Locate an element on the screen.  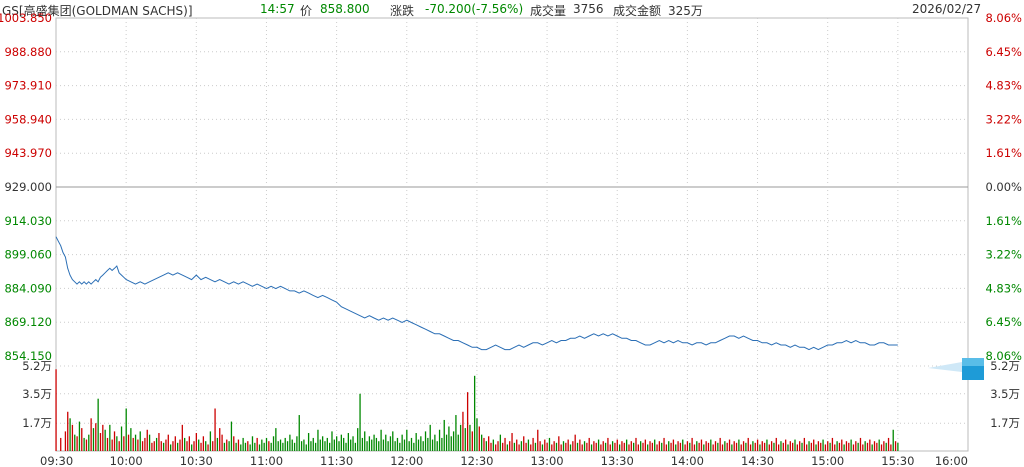
volume-tick-label: 1.7万 is located at coordinates (37, 423).